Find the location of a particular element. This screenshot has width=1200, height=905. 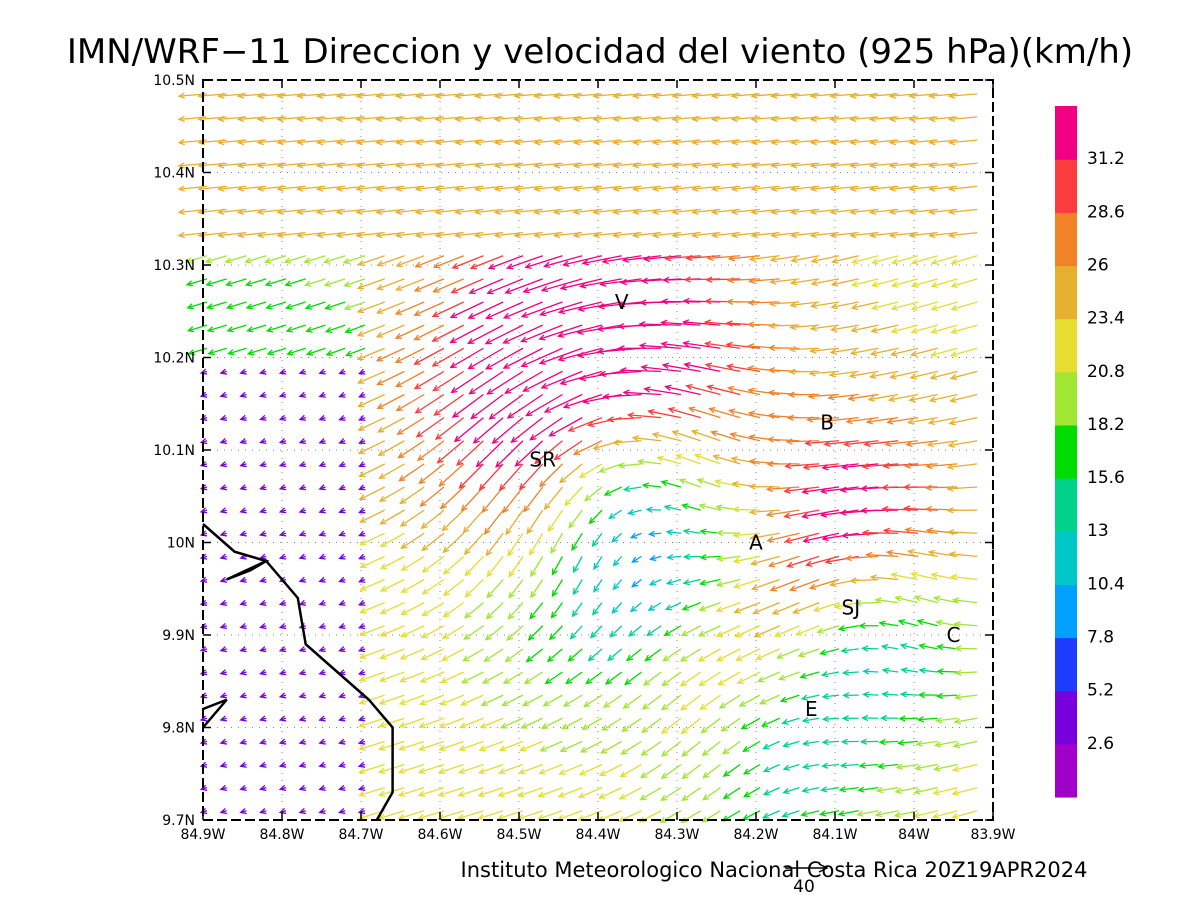

reference-vector-label: 40 is located at coordinates (804, 887).